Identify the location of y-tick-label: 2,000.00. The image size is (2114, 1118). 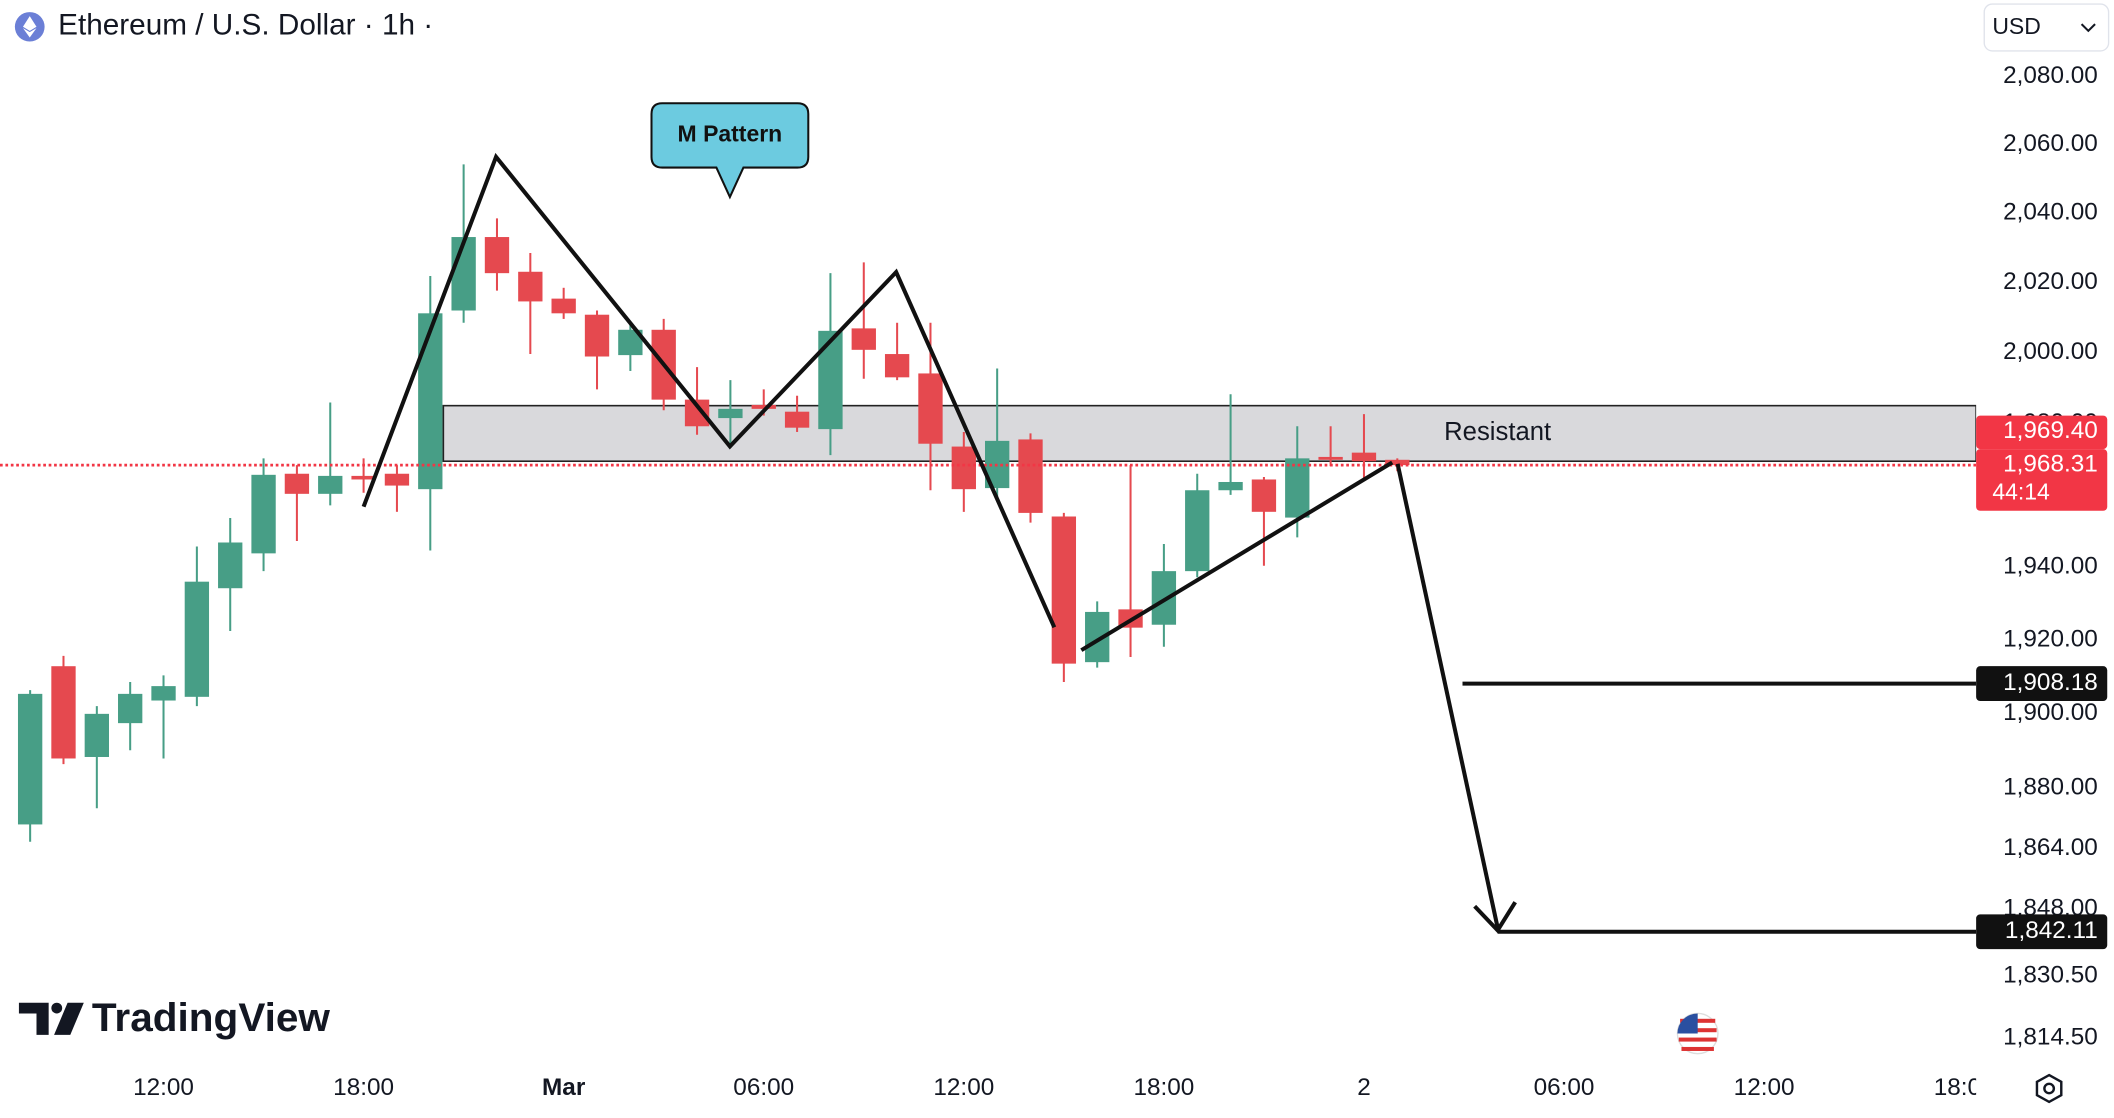
(2050, 351).